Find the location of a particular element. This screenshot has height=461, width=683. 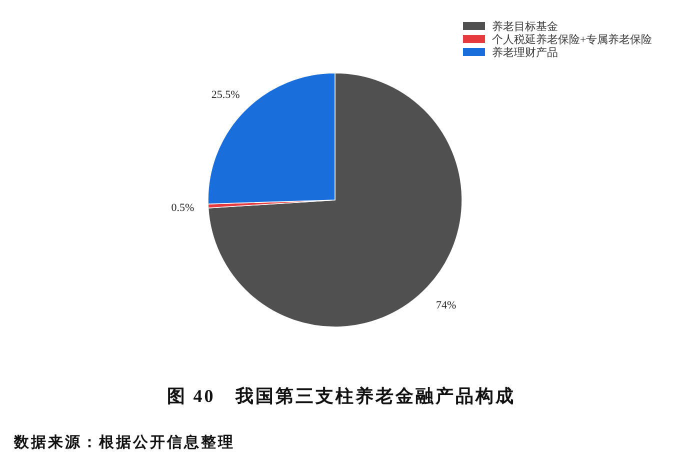

title: 图 40 我国第三支柱养老金融产品构成 is located at coordinates (341, 396).